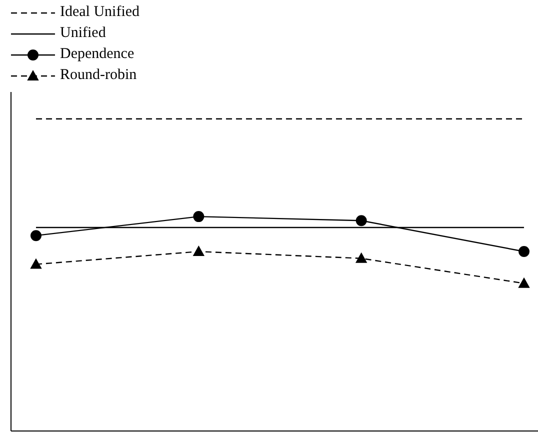  Describe the element at coordinates (97, 54) in the screenshot. I see `legend-label: Dependence` at that location.